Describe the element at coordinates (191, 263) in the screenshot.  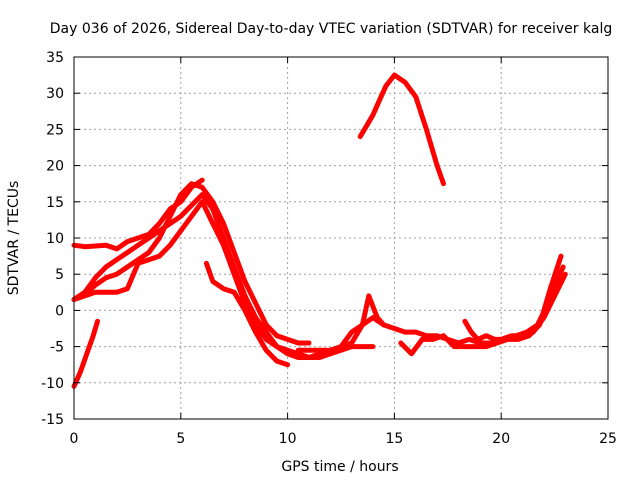
I see `series-line-seg-b` at that location.